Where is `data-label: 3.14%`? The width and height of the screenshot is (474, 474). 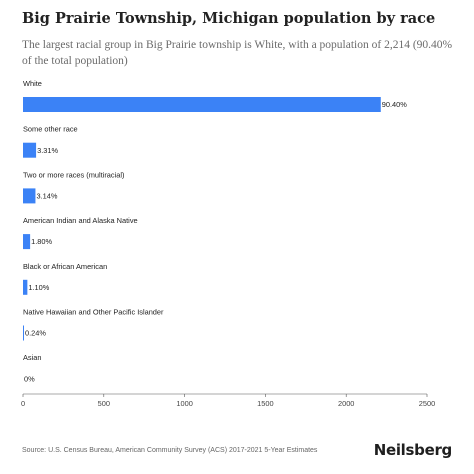 data-label: 3.14% is located at coordinates (46, 196).